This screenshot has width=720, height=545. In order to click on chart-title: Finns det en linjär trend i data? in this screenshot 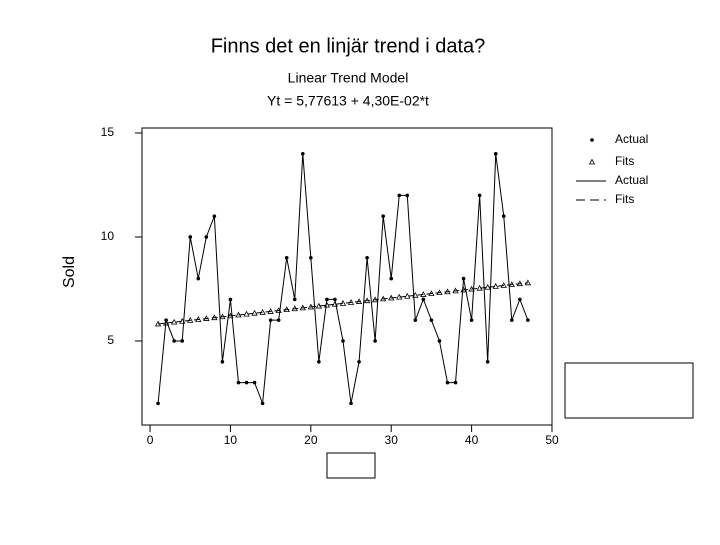, I will do `click(348, 46)`.